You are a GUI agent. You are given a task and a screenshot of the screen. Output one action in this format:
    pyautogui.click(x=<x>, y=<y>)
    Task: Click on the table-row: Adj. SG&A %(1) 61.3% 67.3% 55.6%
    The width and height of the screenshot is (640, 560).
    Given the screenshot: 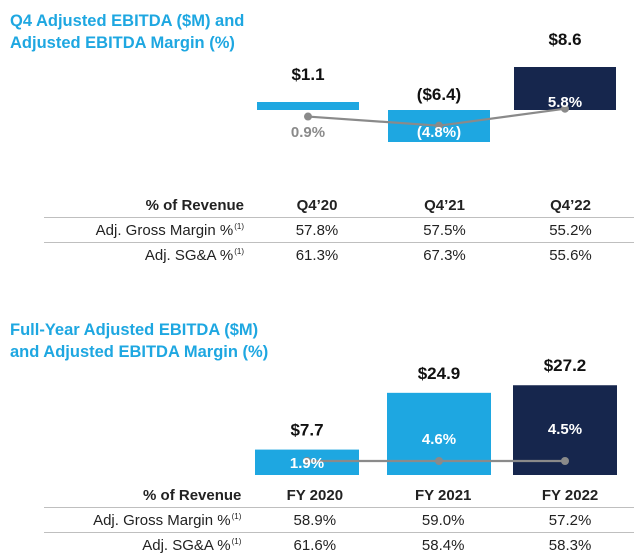 What is the action you would take?
    pyautogui.click(x=339, y=255)
    